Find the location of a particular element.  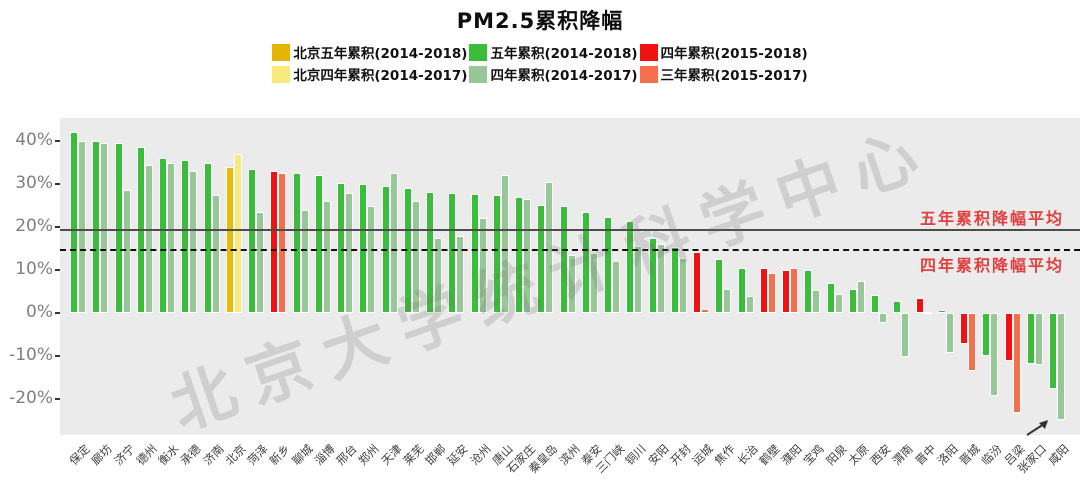

legend-item-five-year: 五年累积(2014-2018) is located at coordinates (553, 52).